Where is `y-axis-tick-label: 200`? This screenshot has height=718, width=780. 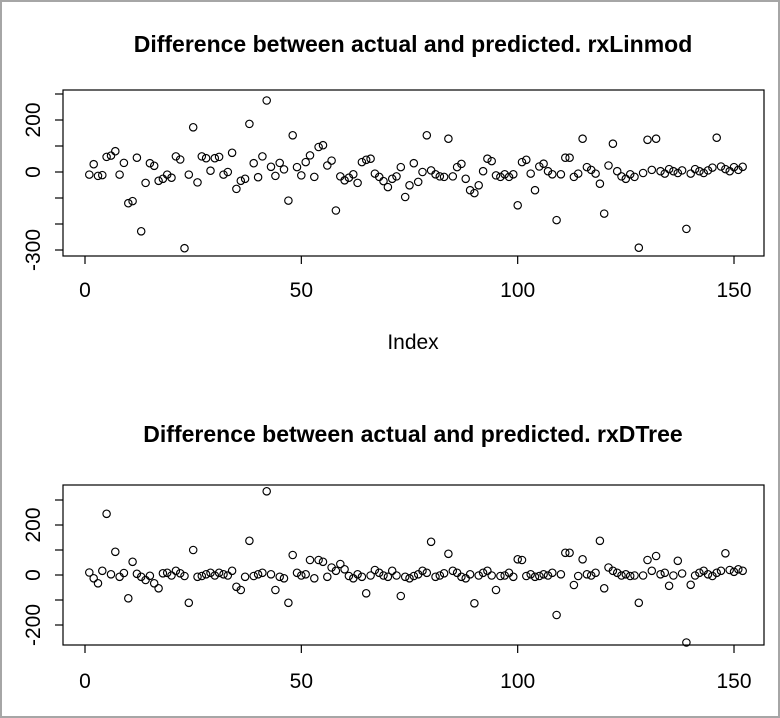
y-axis-tick-label: 200 is located at coordinates (33, 524).